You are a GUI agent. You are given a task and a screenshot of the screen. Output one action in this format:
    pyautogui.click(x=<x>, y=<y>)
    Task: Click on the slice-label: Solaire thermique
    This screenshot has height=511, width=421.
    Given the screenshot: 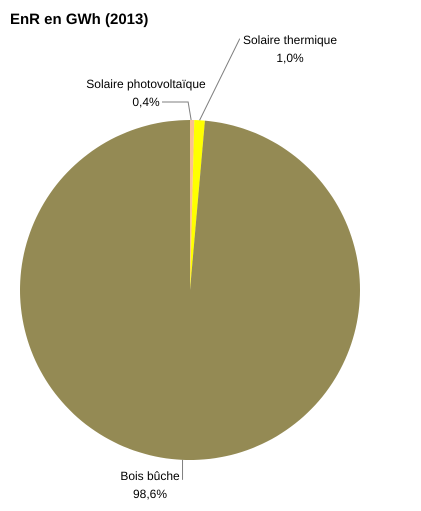 What is the action you would take?
    pyautogui.click(x=290, y=40)
    